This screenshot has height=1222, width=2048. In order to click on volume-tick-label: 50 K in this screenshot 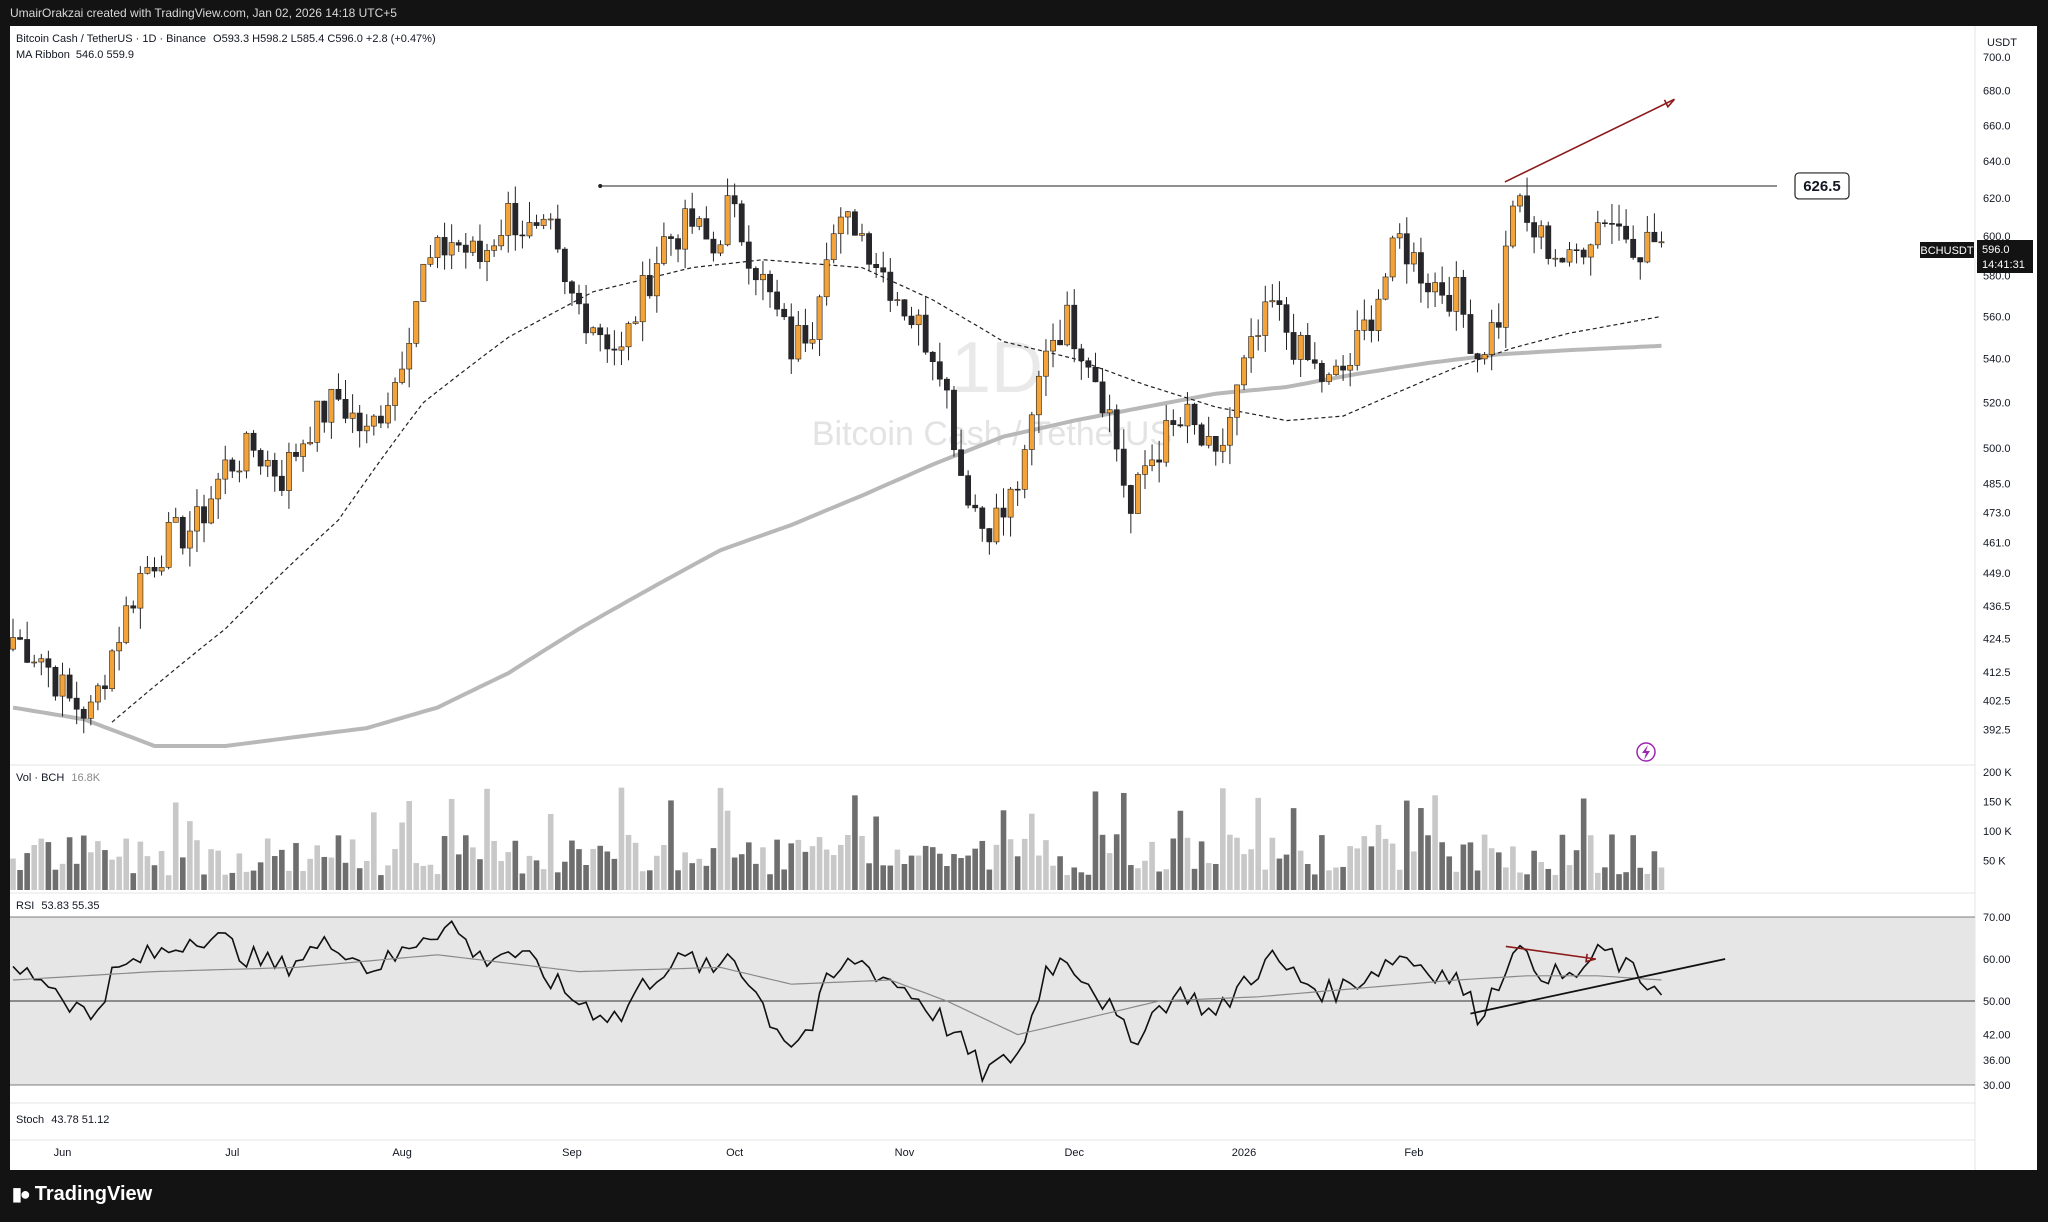, I will do `click(1994, 862)`.